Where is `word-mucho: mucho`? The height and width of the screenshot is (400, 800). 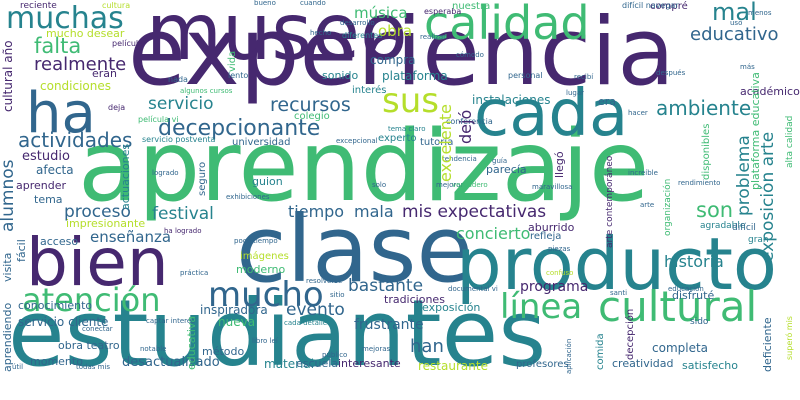
word-mucho: mucho is located at coordinates (266, 295).